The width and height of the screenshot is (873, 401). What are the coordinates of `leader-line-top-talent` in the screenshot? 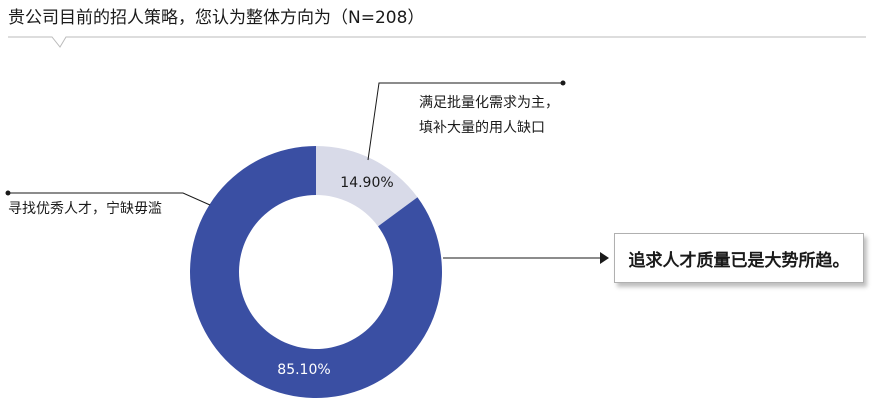 It's located at (109, 199).